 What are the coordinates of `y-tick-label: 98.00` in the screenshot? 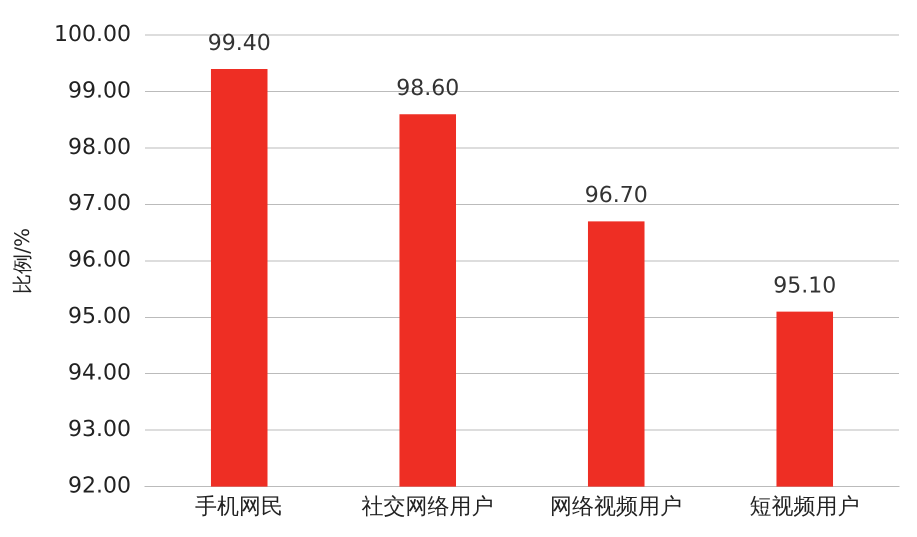 It's located at (99, 147).